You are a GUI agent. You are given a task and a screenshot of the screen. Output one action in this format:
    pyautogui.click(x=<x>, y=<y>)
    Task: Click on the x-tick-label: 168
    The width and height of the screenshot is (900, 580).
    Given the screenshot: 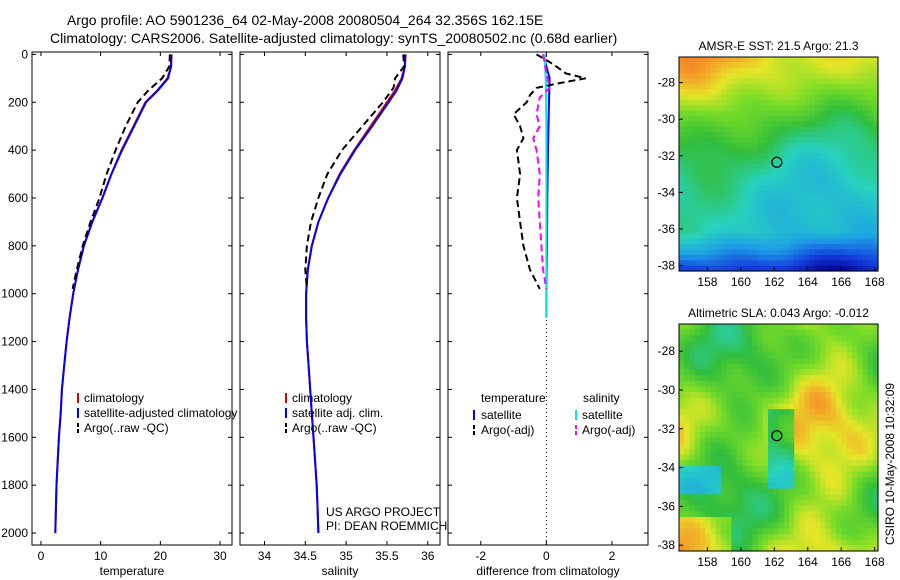 What is the action you would take?
    pyautogui.click(x=875, y=282)
    